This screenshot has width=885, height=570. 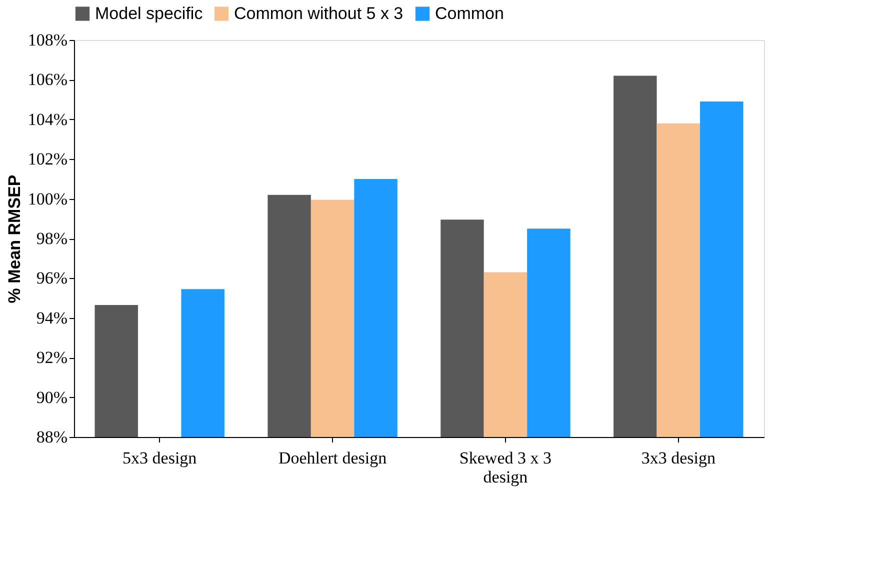 What do you see at coordinates (48, 159) in the screenshot?
I see `y-tick-label: 102%` at bounding box center [48, 159].